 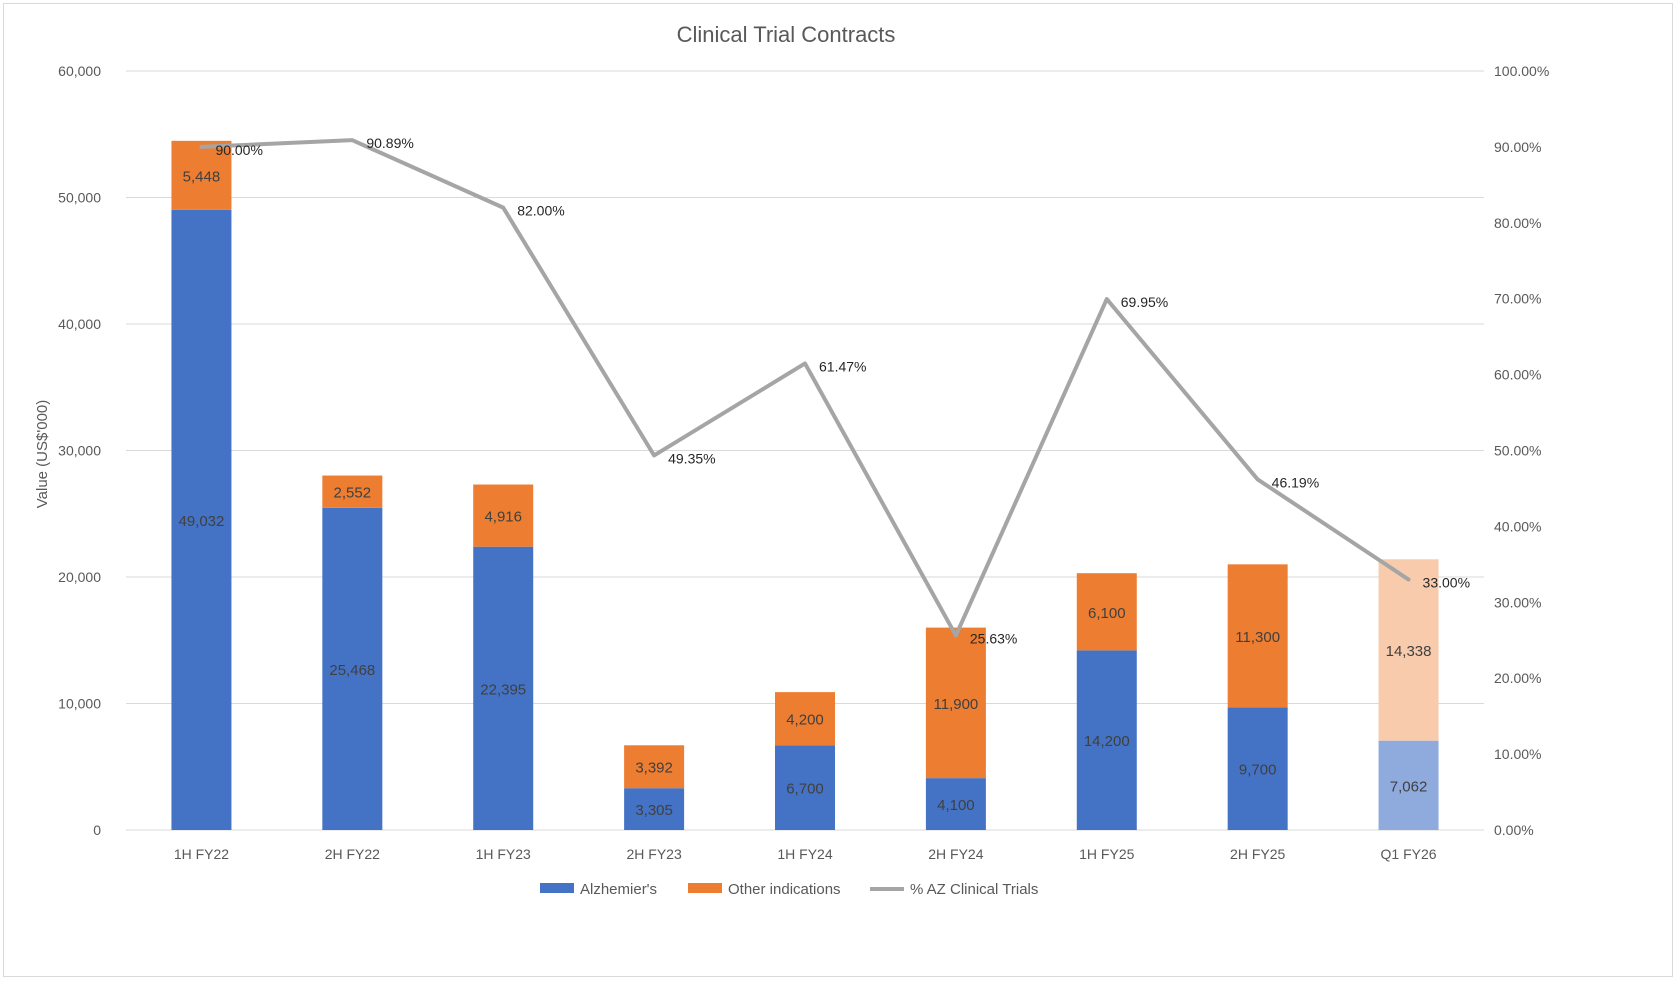 What do you see at coordinates (805, 720) in the screenshot?
I see `bar-data-label: 4,200` at bounding box center [805, 720].